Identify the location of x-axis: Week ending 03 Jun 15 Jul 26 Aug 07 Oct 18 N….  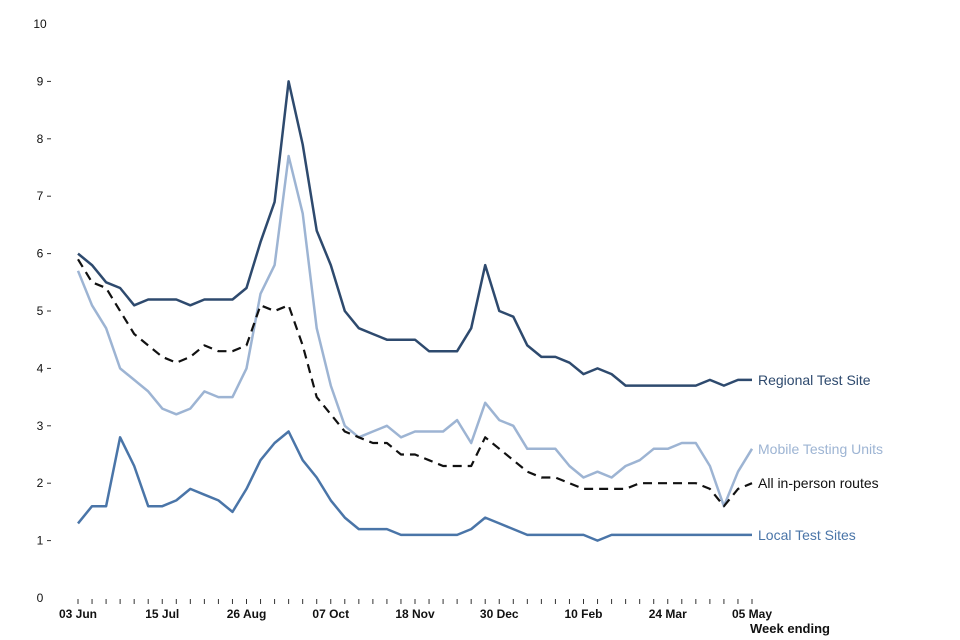
(444, 617).